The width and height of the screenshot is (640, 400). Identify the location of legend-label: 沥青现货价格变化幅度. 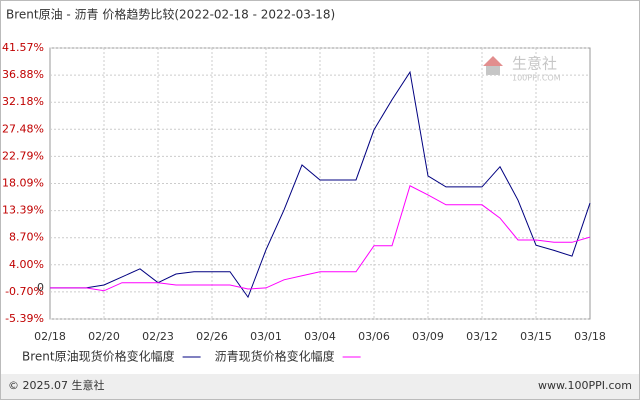
(275, 356).